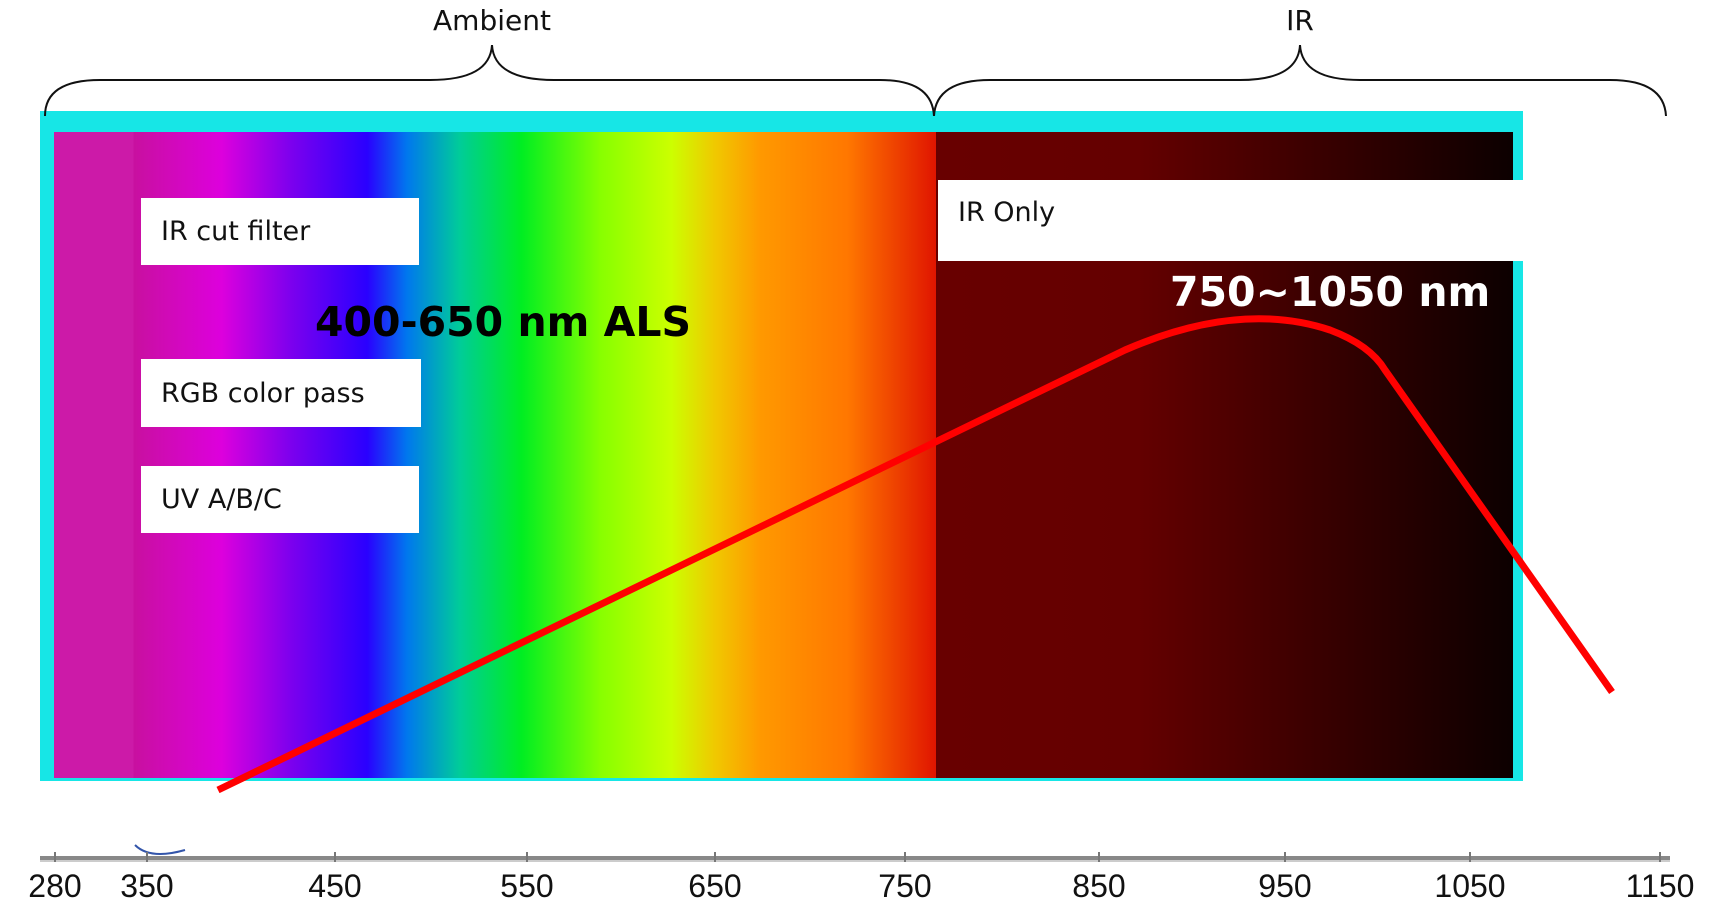 The width and height of the screenshot is (1720, 915). I want to click on tick-label-950: 950, so click(1285, 886).